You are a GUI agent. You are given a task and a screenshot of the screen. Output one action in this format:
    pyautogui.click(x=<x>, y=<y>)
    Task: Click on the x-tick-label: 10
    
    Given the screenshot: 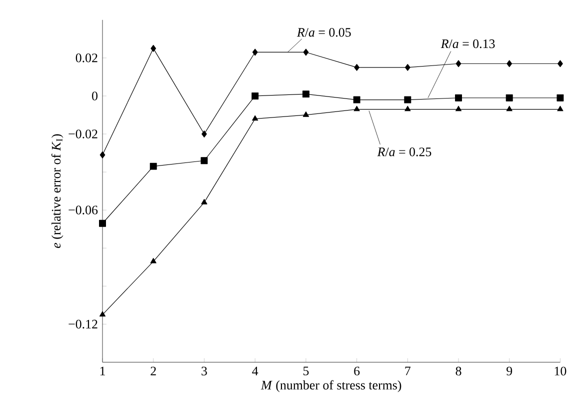 What is the action you would take?
    pyautogui.click(x=560, y=371)
    